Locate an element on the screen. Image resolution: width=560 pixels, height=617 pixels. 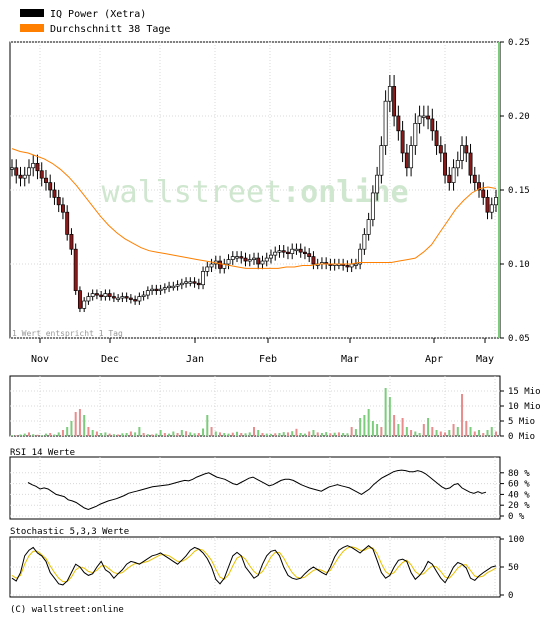
rsi-y-axis: 80 %60 %40 %20 %0 % is located at coordinates (515, 495).